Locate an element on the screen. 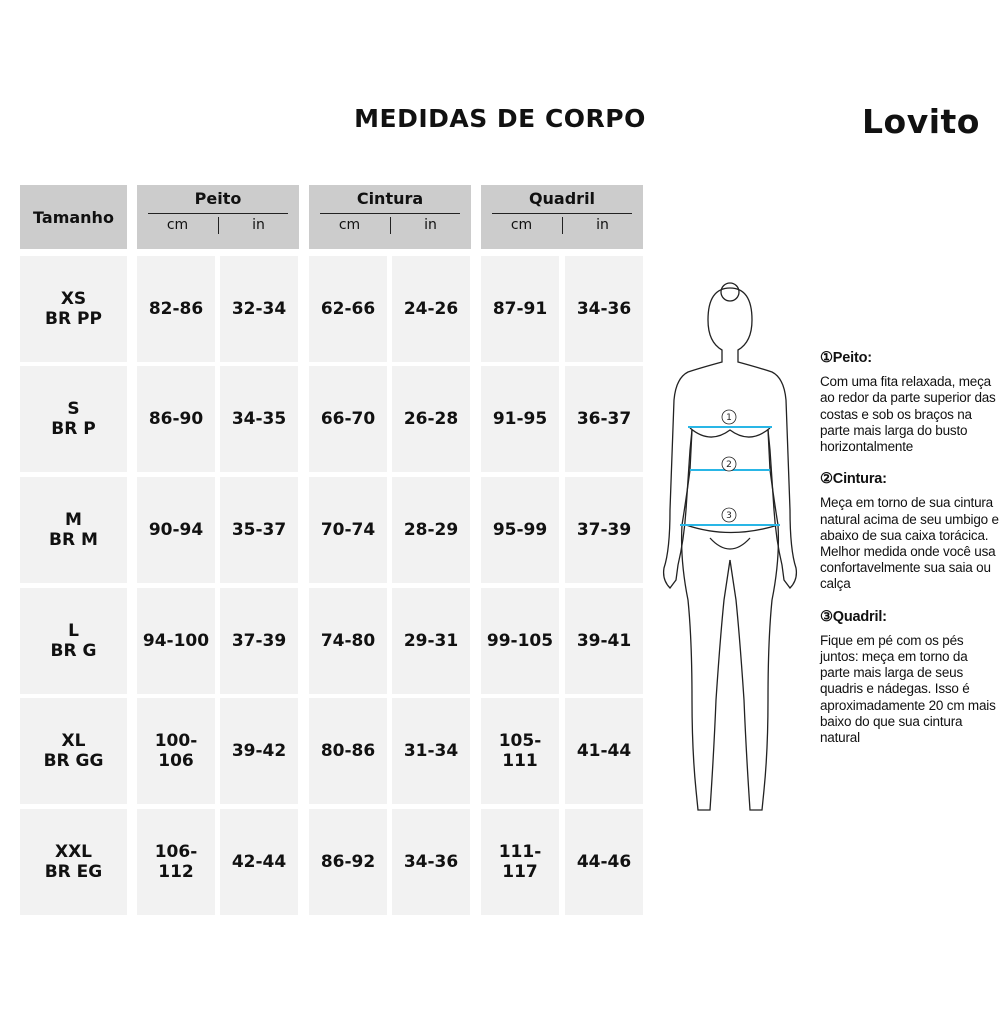 Image resolution: width=1000 pixels, height=1025 pixels. column-group-header: Quadril cm in is located at coordinates (562, 217).